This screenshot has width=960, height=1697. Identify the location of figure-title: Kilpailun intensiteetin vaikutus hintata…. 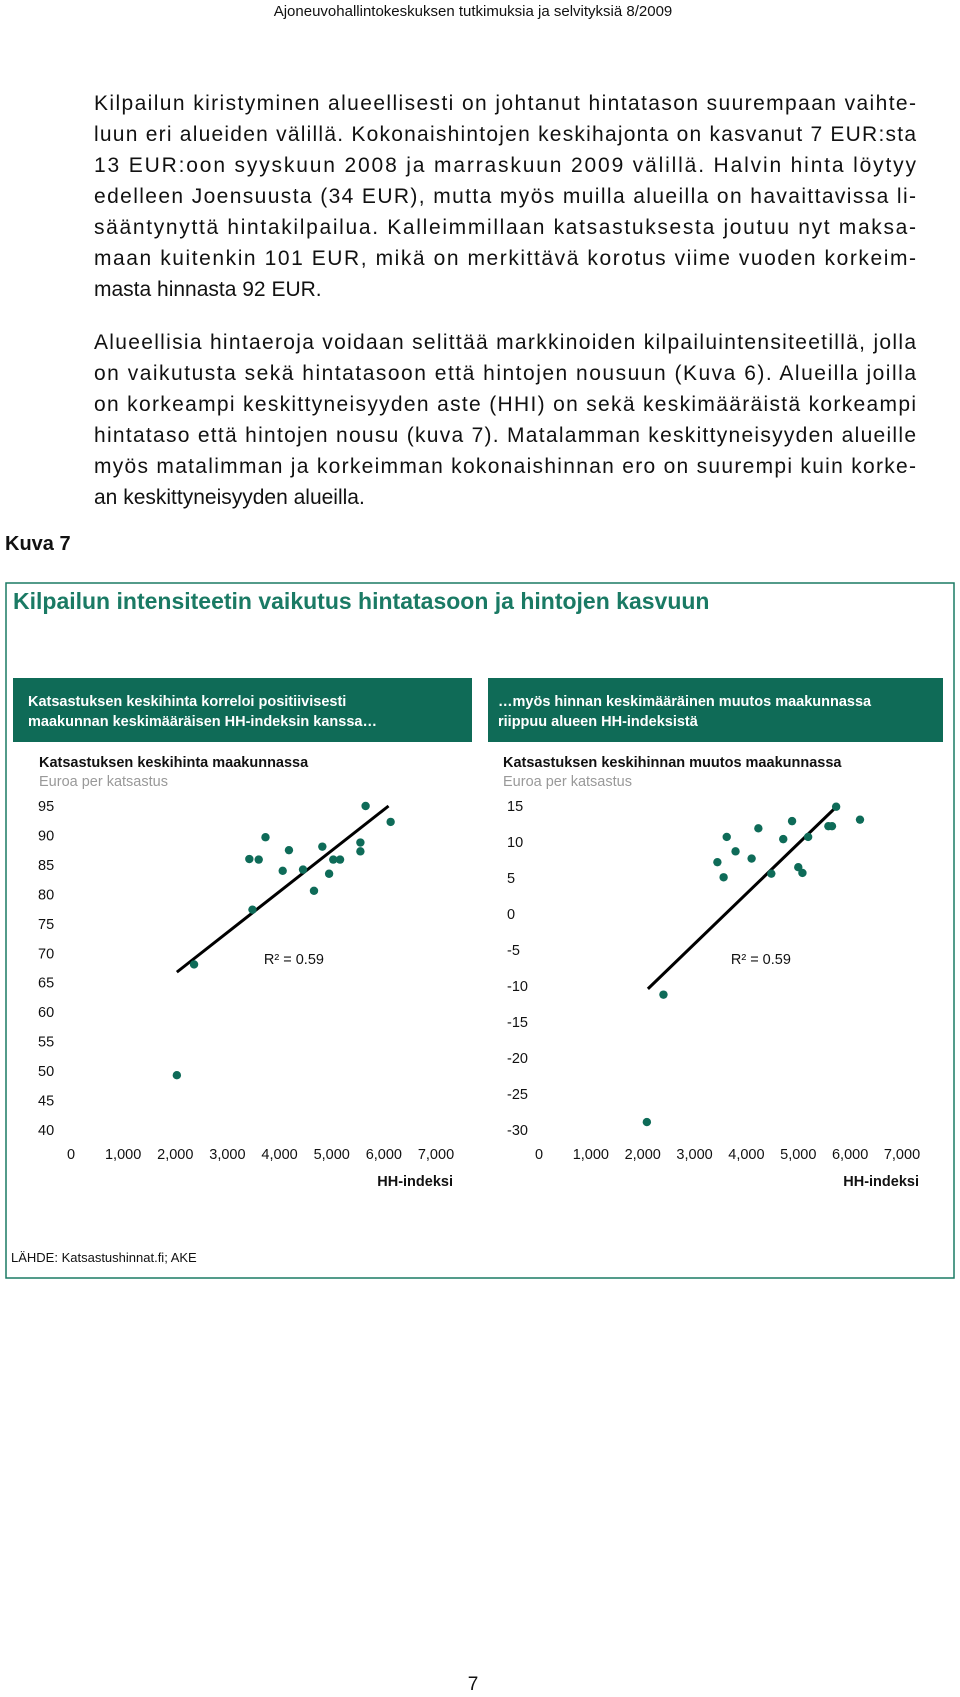
(361, 601).